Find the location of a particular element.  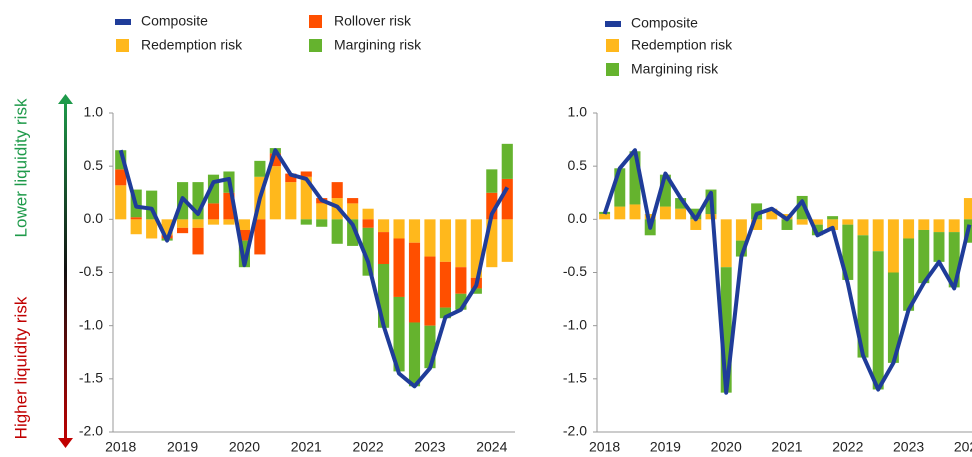

legend-label: Rollover risk is located at coordinates (373, 21).